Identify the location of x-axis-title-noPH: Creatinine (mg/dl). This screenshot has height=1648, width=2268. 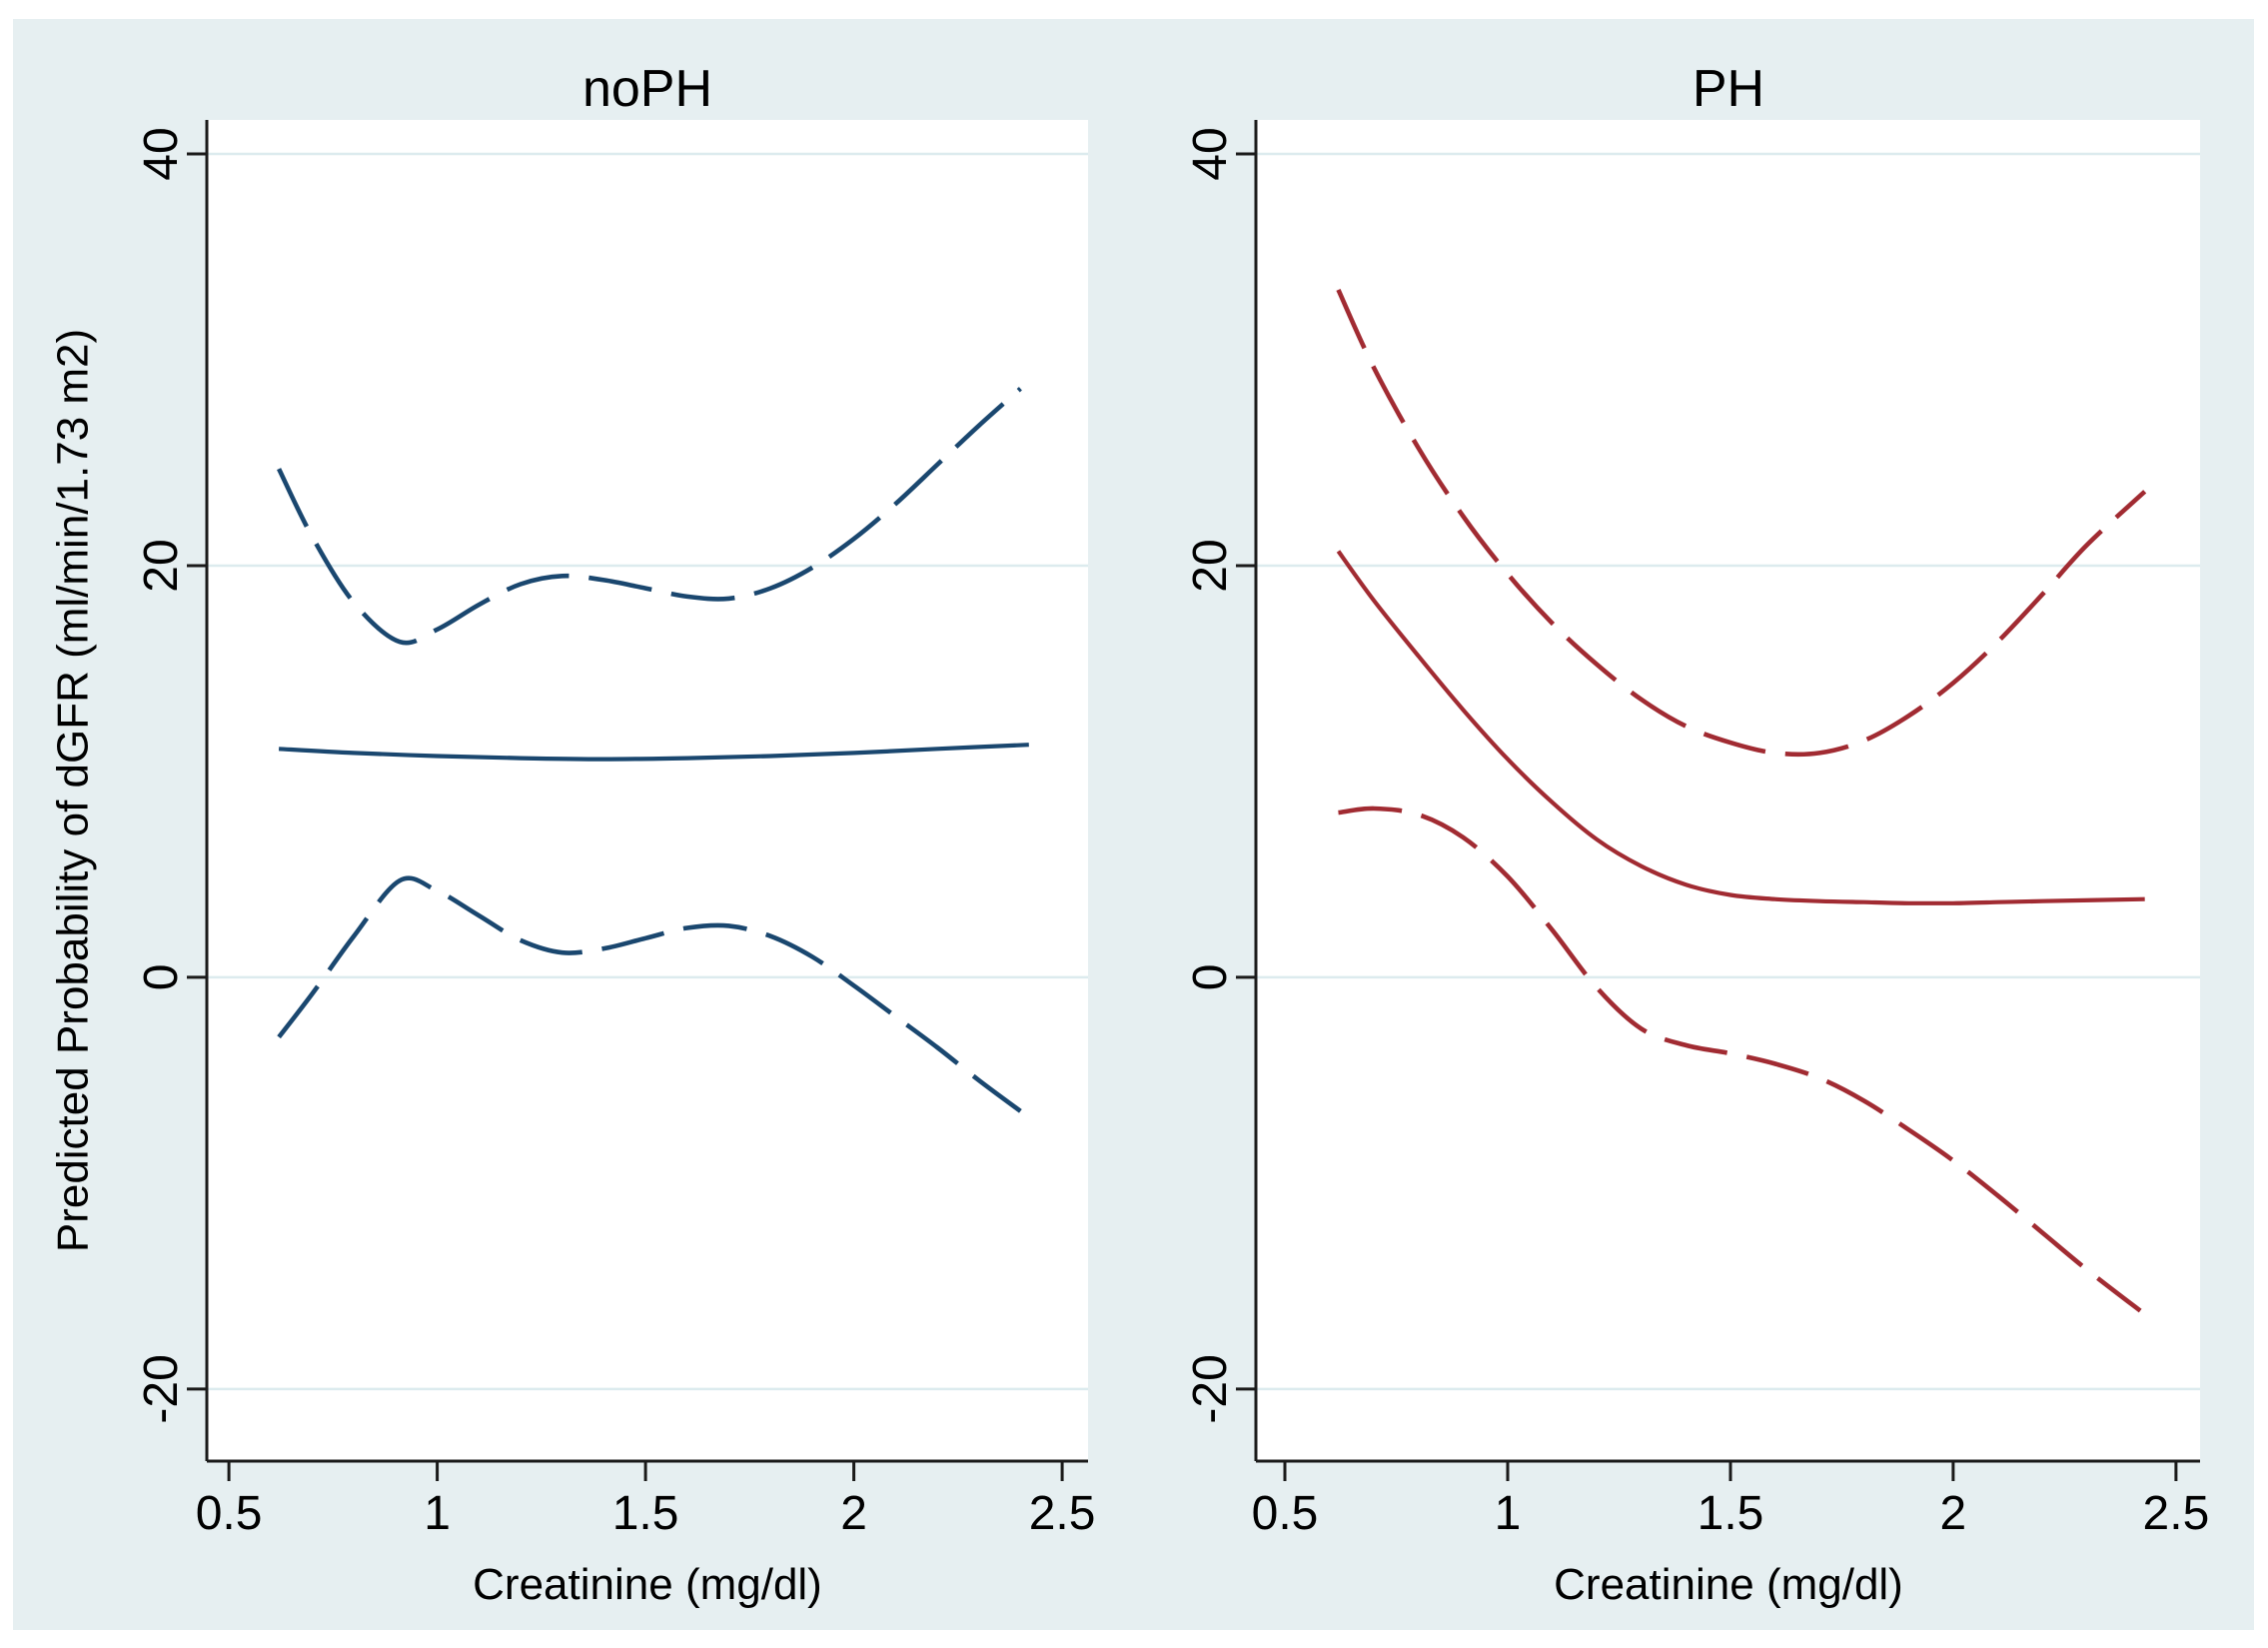
(647, 1584).